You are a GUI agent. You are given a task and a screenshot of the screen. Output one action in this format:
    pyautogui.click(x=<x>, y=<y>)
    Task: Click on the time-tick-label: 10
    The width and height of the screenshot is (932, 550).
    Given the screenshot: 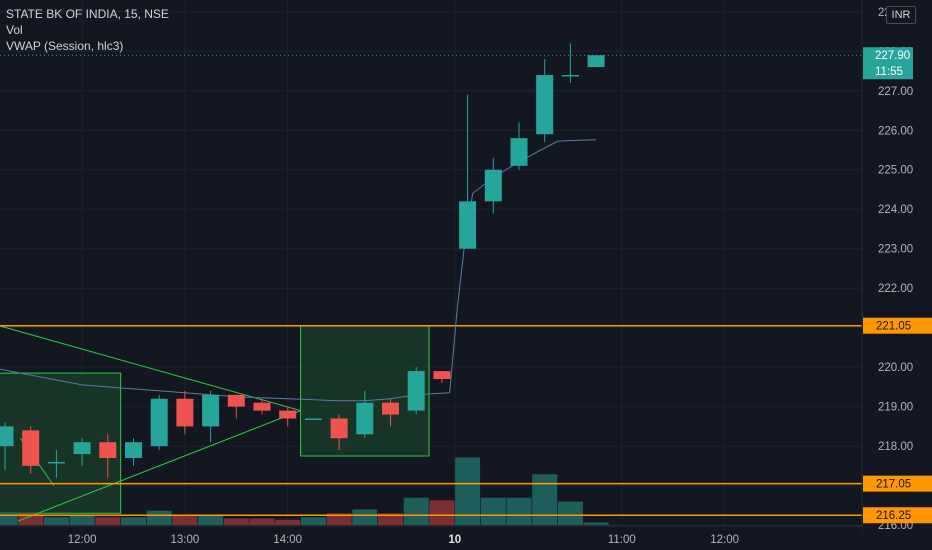 What is the action you would take?
    pyautogui.click(x=454, y=540)
    